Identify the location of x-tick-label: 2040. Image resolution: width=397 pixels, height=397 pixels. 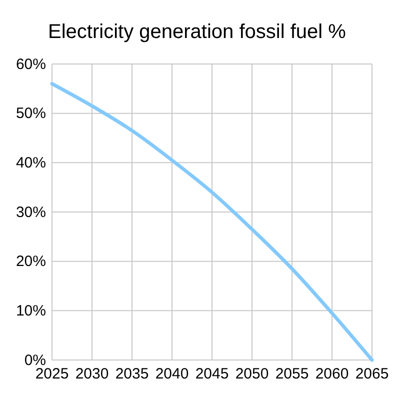
(172, 374).